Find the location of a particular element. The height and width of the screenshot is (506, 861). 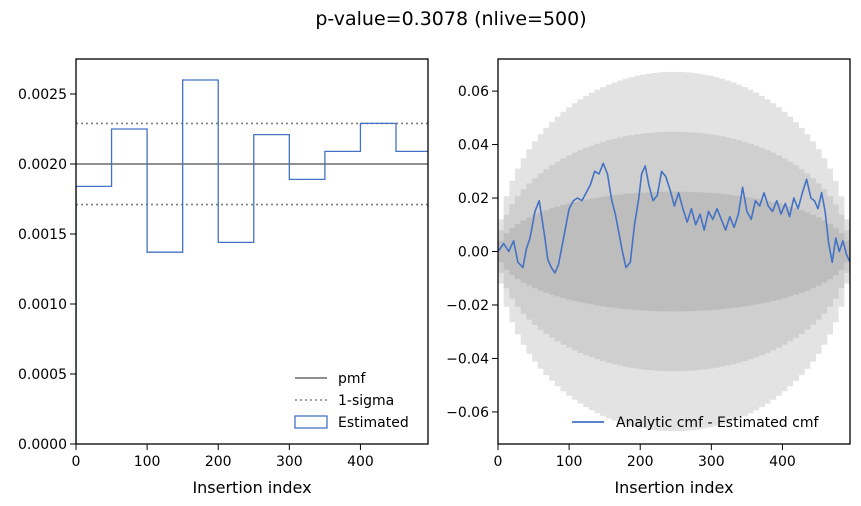

cmf-difference-line is located at coordinates (674, 218).